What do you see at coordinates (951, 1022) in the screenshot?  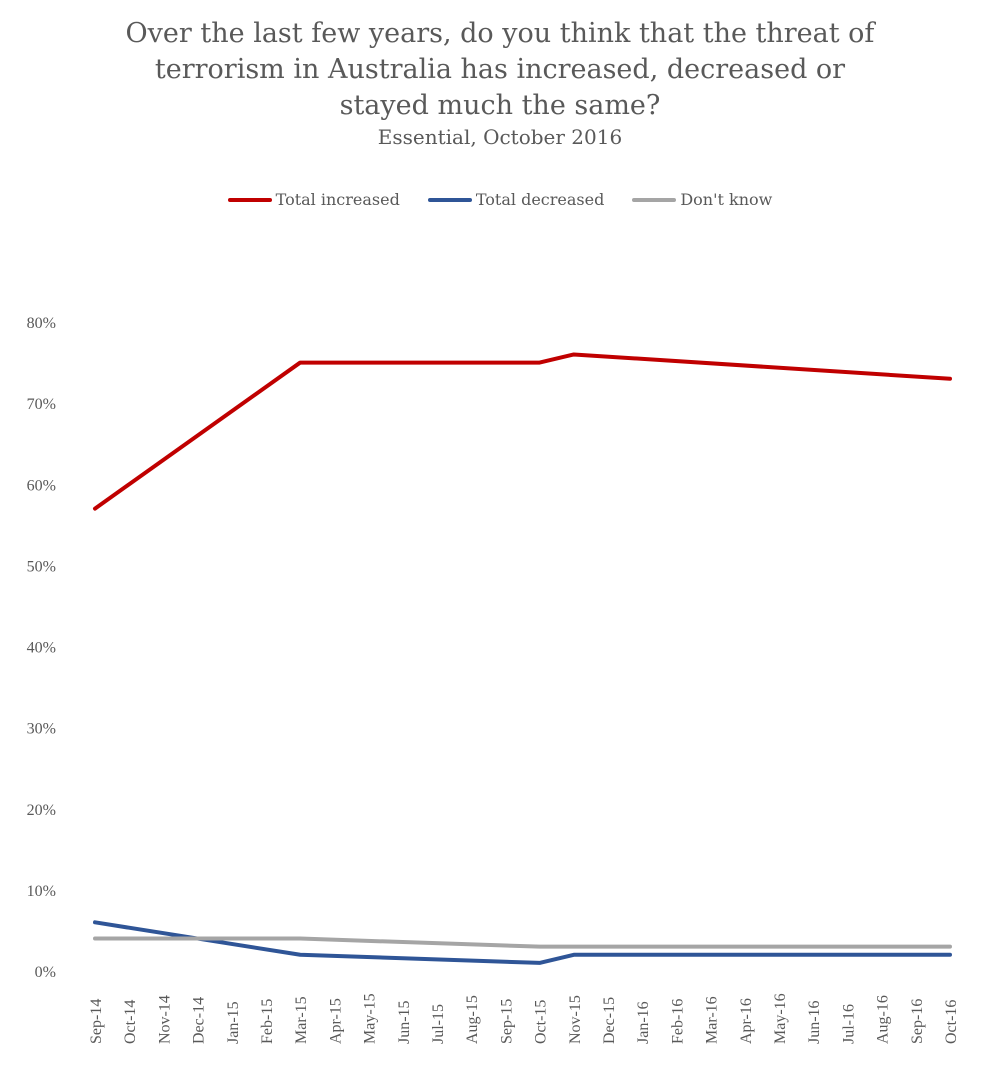 I see `x-tick-label: Oct-16` at bounding box center [951, 1022].